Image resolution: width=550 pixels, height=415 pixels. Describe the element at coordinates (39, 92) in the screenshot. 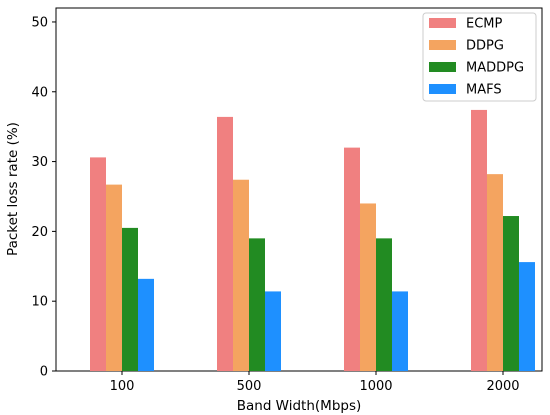

I see `y-tick-label: 40` at that location.